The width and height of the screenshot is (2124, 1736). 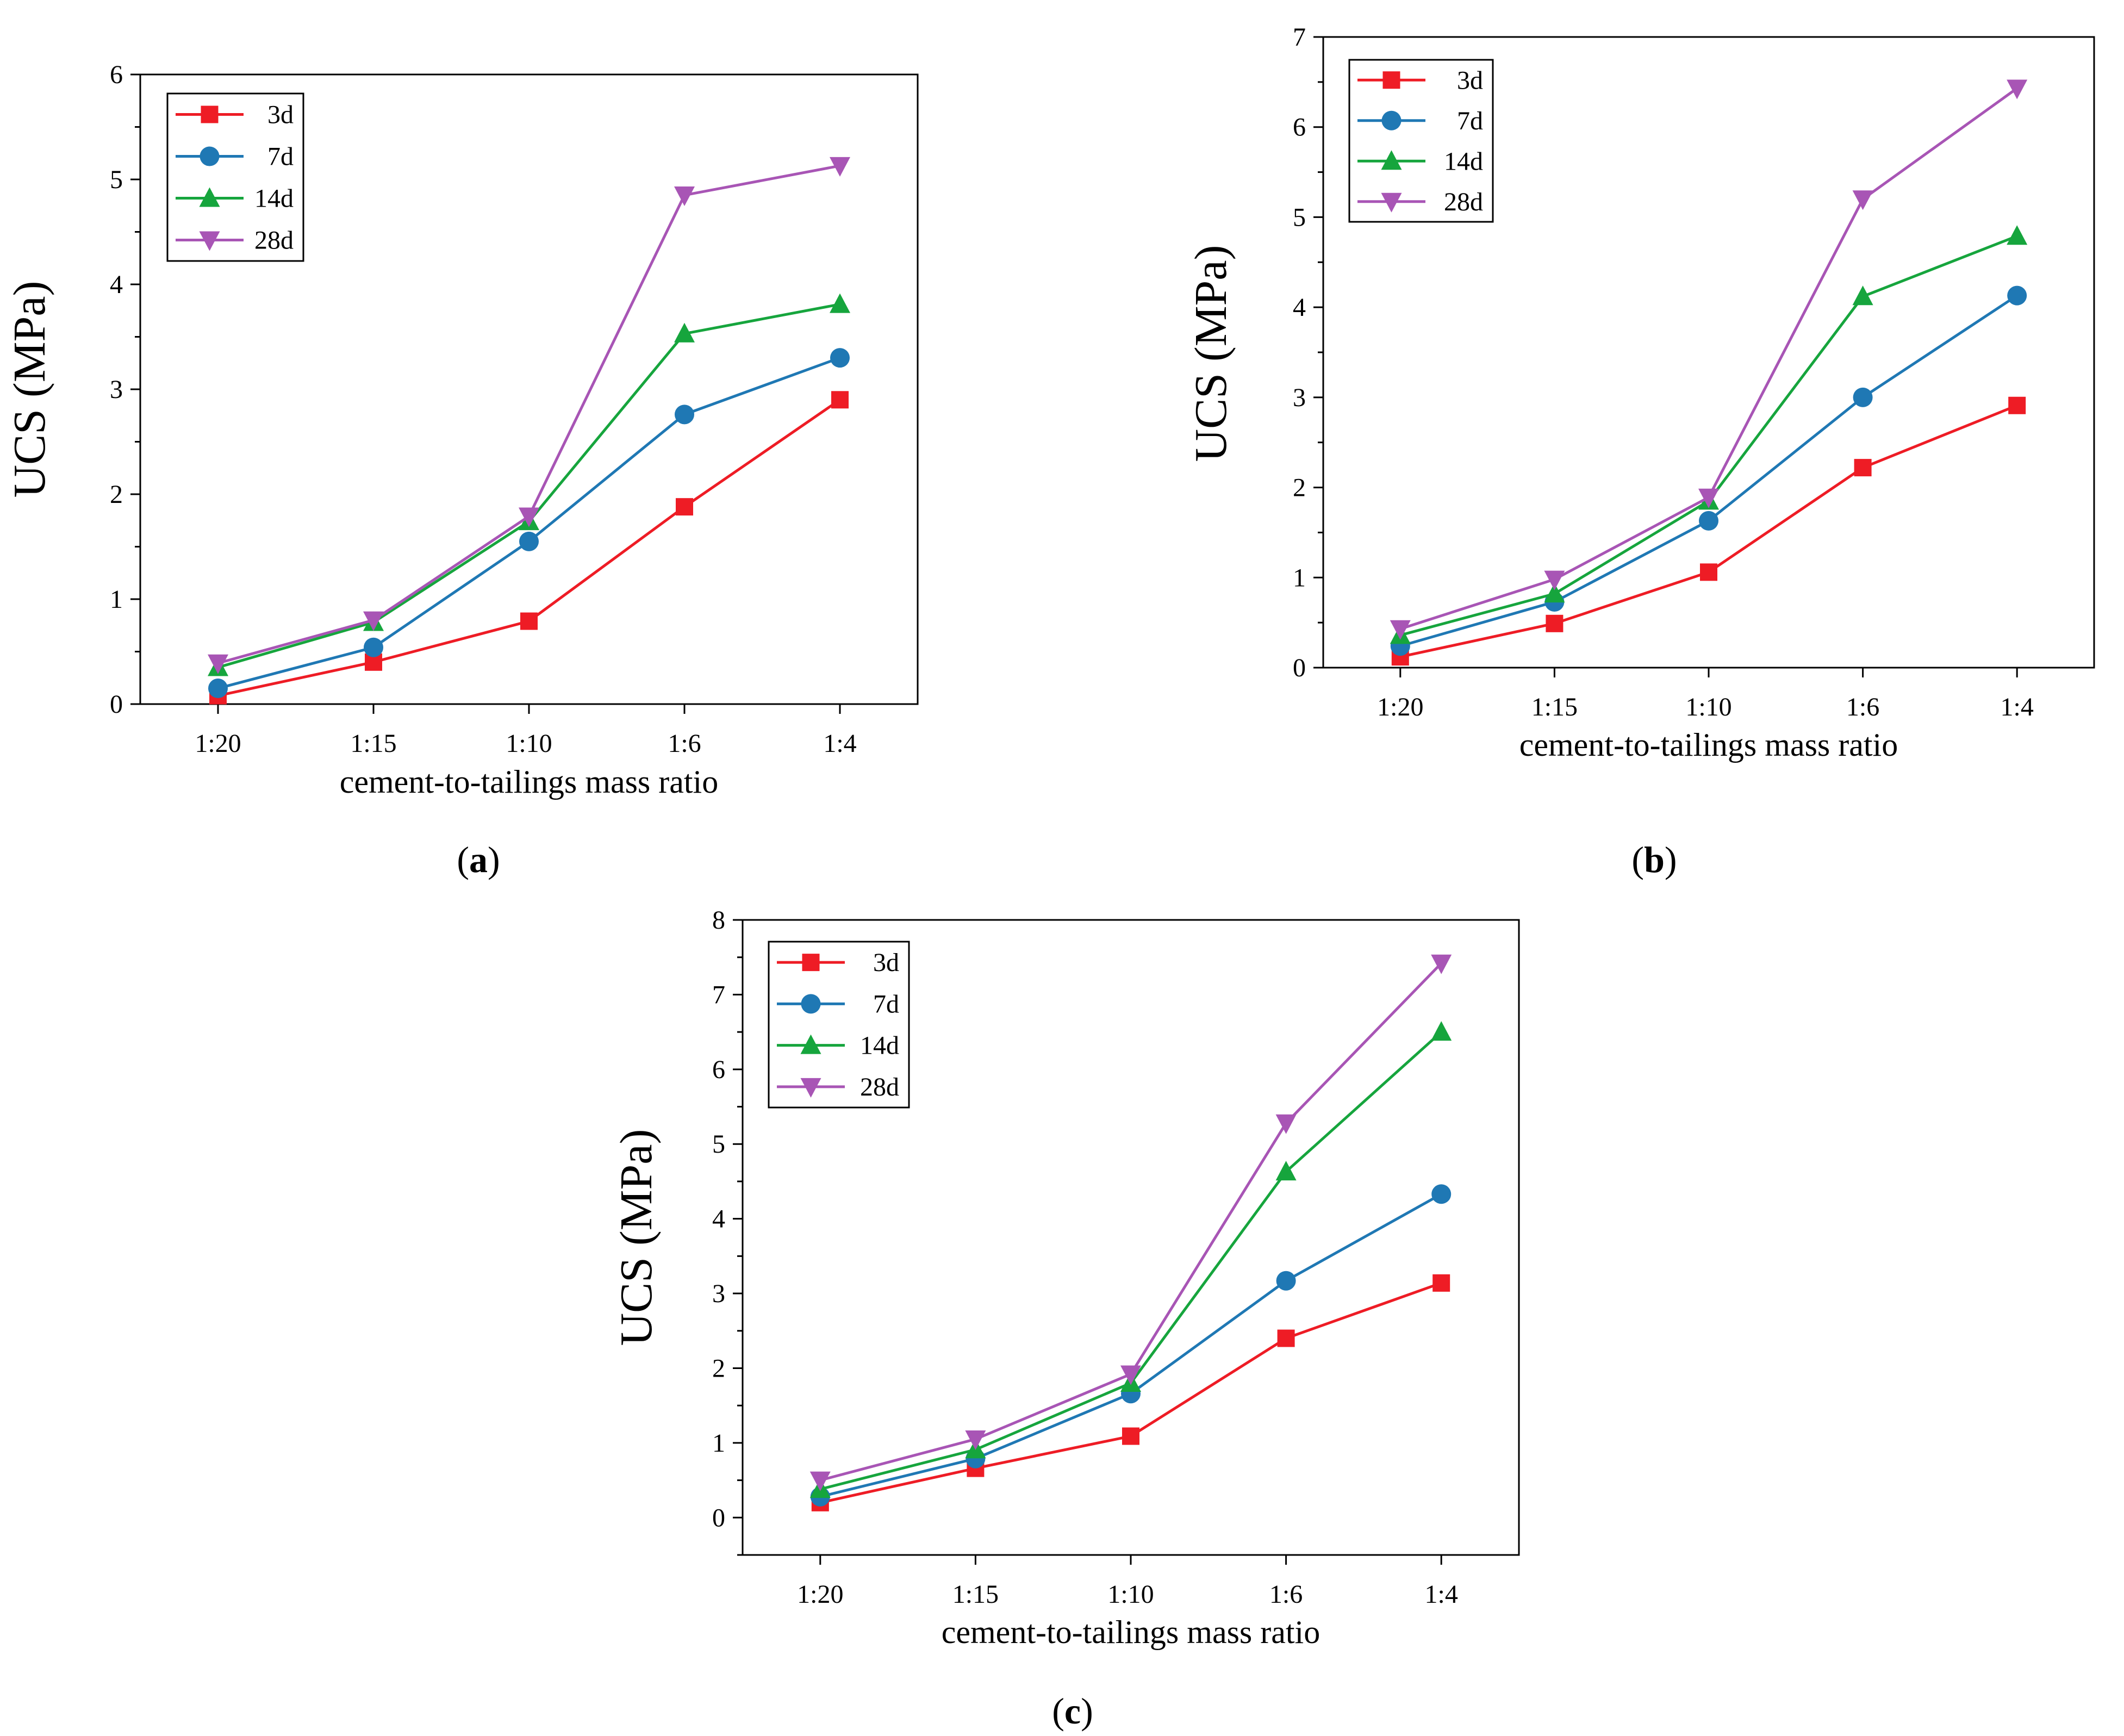 What do you see at coordinates (1708, 707) in the screenshot?
I see `x-tick-label: 1:10` at bounding box center [1708, 707].